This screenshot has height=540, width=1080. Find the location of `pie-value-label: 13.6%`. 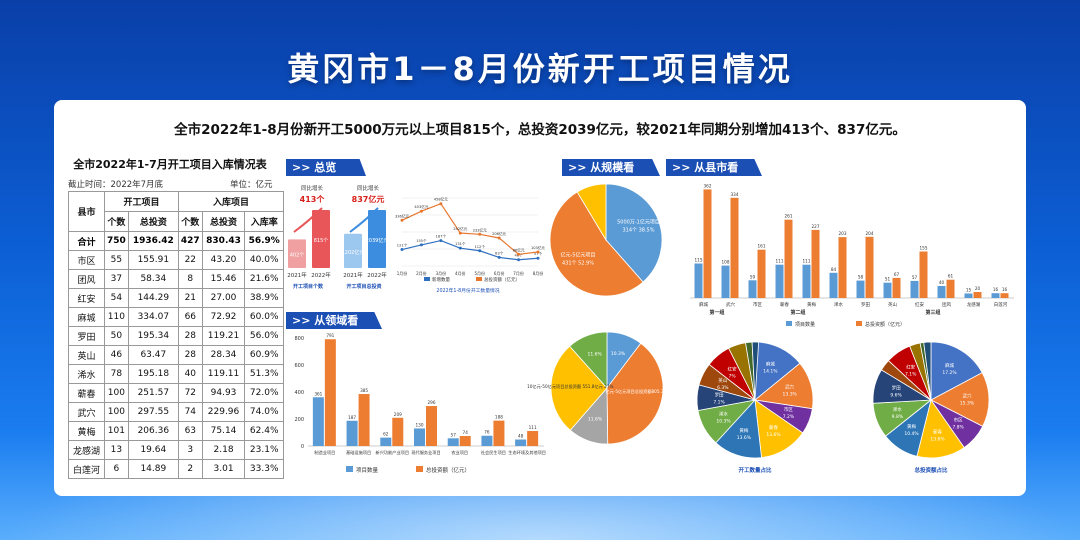

pie-value-label: 13.6% is located at coordinates (744, 438).